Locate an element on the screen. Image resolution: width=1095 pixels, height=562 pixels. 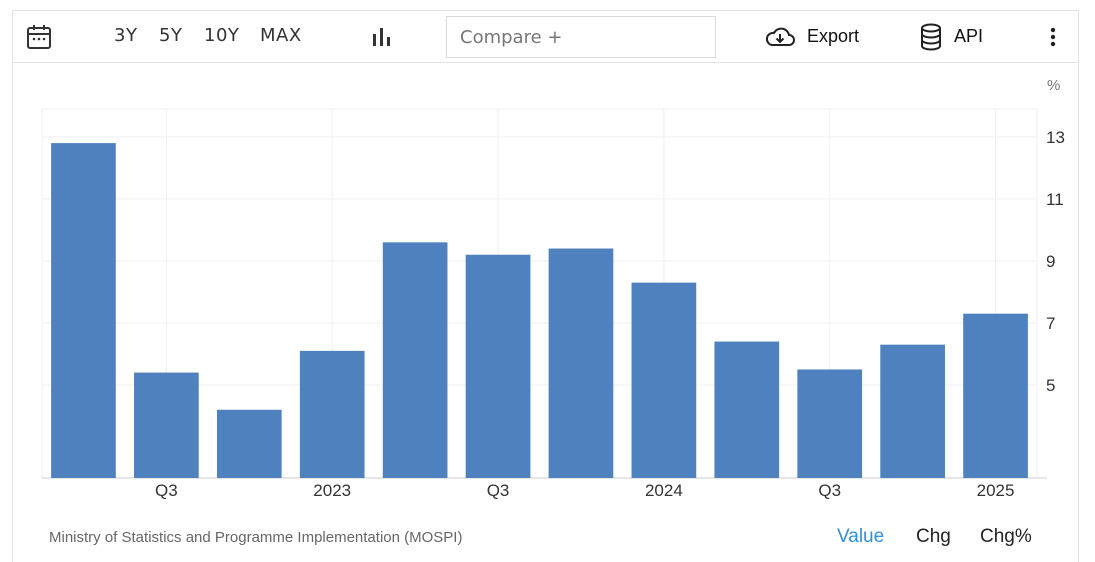
y-axis: 5 7 9 11 13 is located at coordinates (1055, 261).